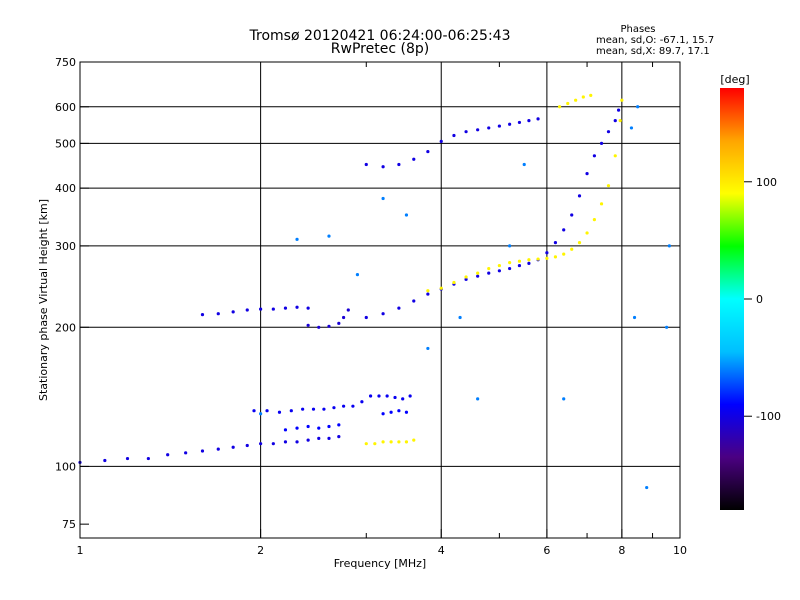 The image size is (800, 600). What do you see at coordinates (65, 327) in the screenshot?
I see `y-tick-label: 200` at bounding box center [65, 327].